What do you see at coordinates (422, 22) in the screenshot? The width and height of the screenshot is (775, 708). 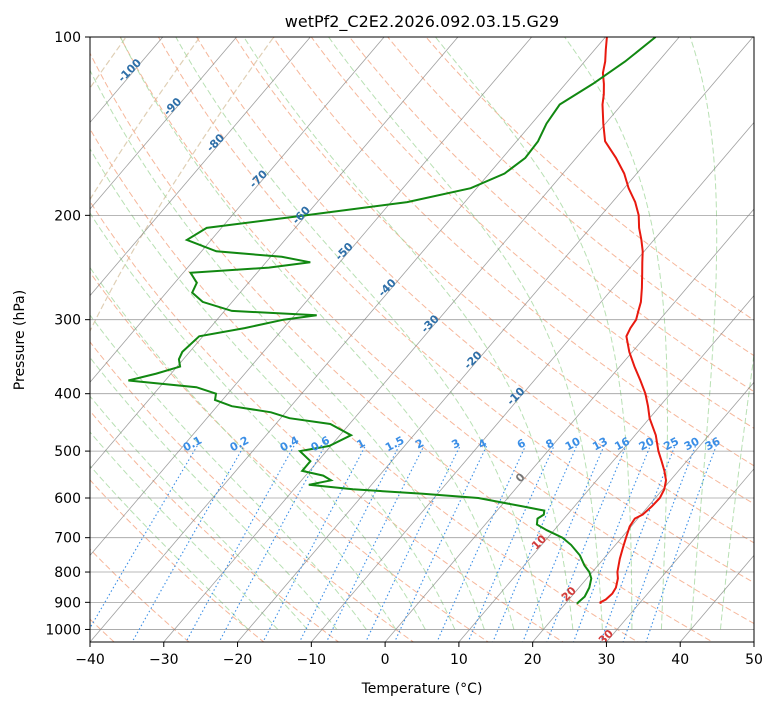 I see `chart-title: wetPf2_C2E2.2026.092.03.15.G29` at bounding box center [422, 22].